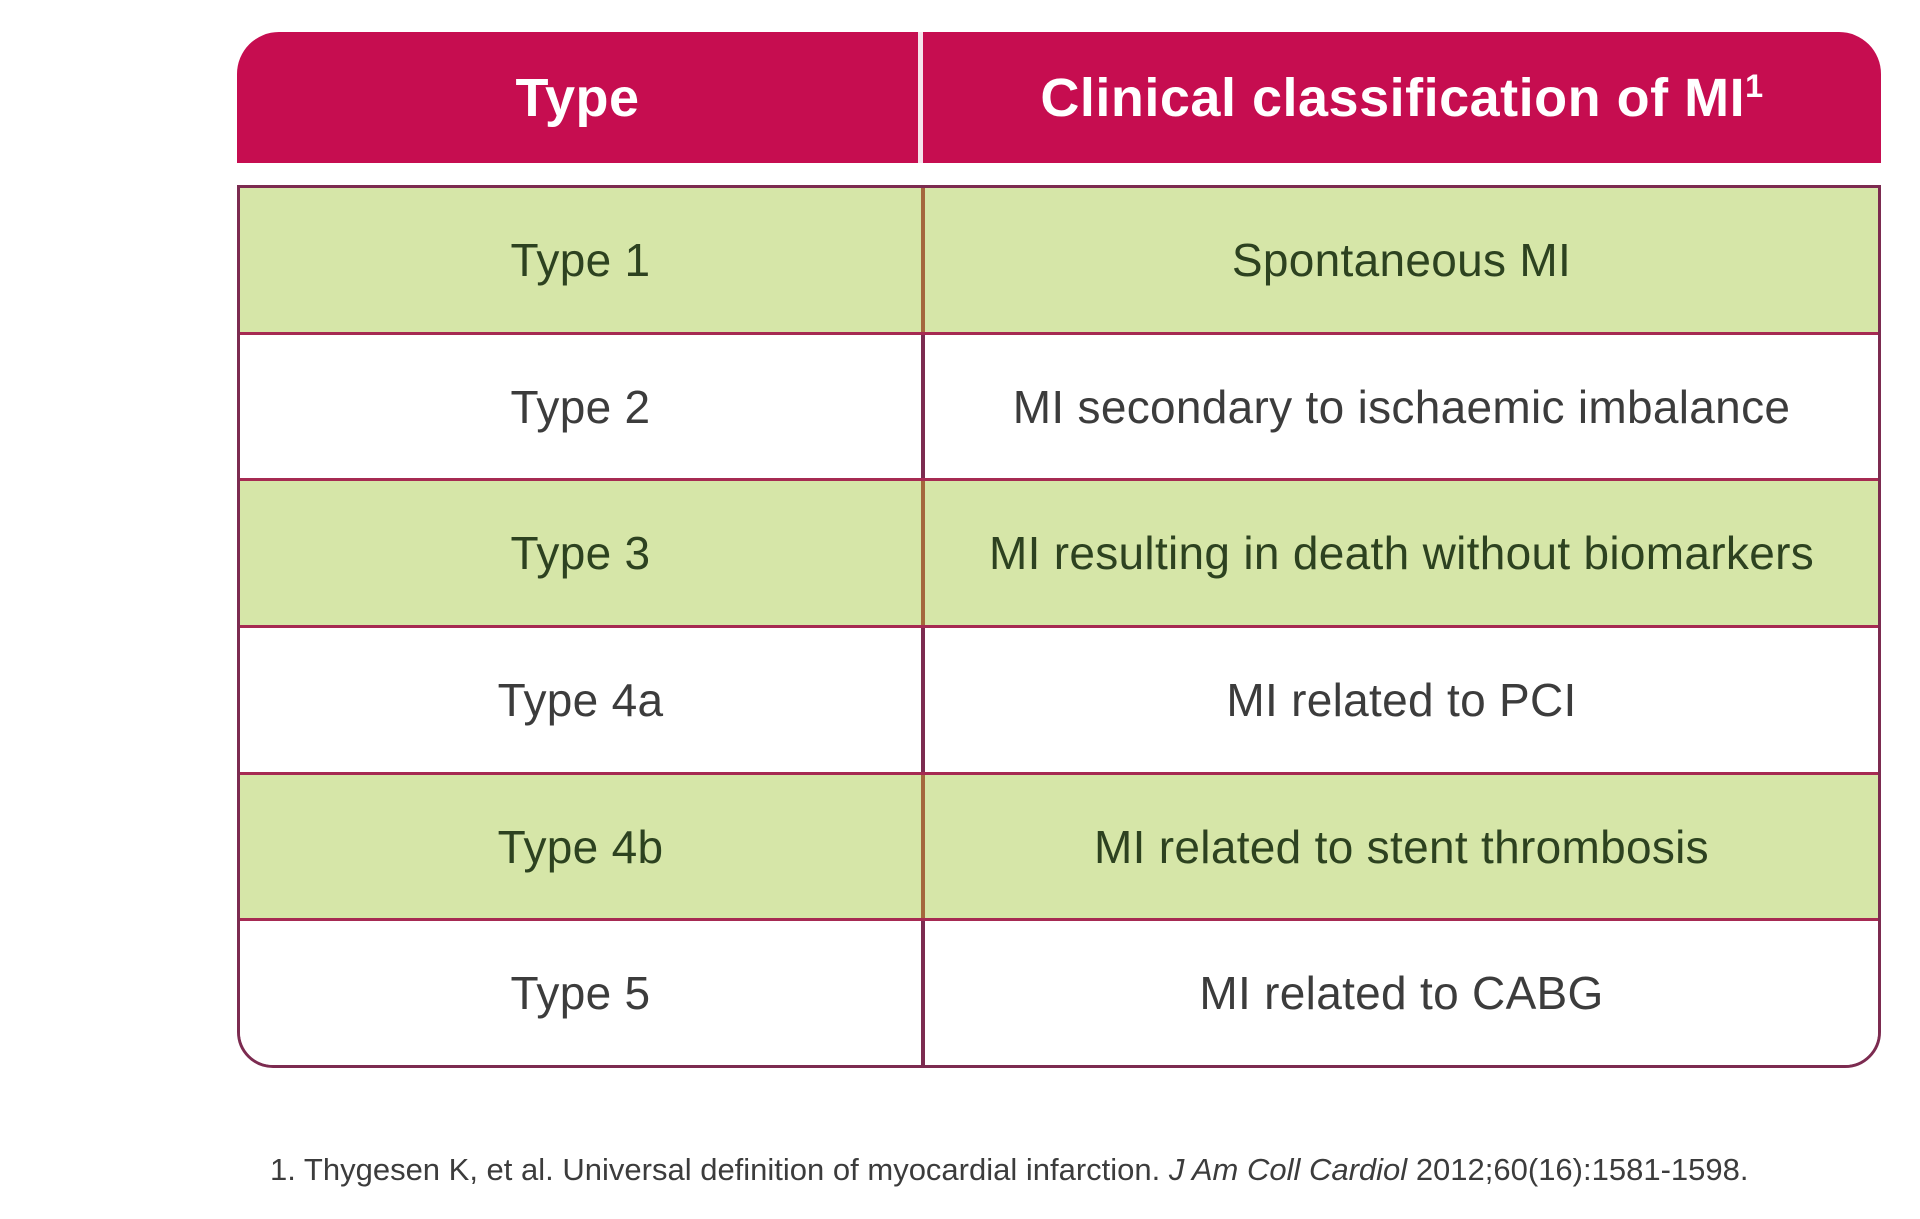 Image resolution: width=1920 pixels, height=1219 pixels. I want to click on type-cell: Type 3, so click(580, 553).